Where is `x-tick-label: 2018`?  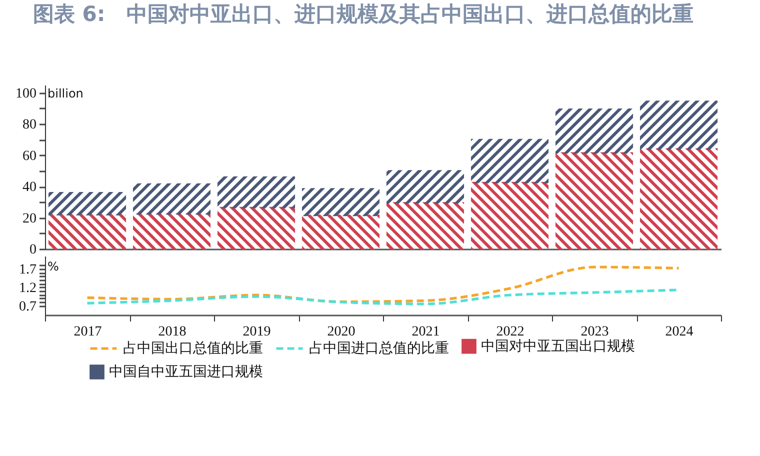
x-tick-label: 2018 is located at coordinates (172, 332).